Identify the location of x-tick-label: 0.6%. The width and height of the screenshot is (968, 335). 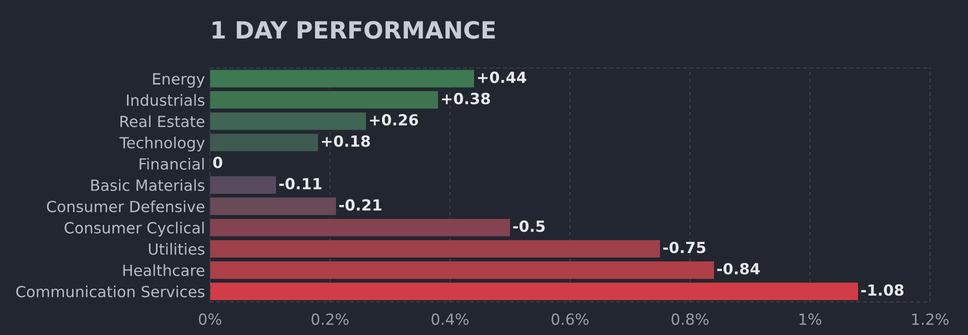
(570, 319).